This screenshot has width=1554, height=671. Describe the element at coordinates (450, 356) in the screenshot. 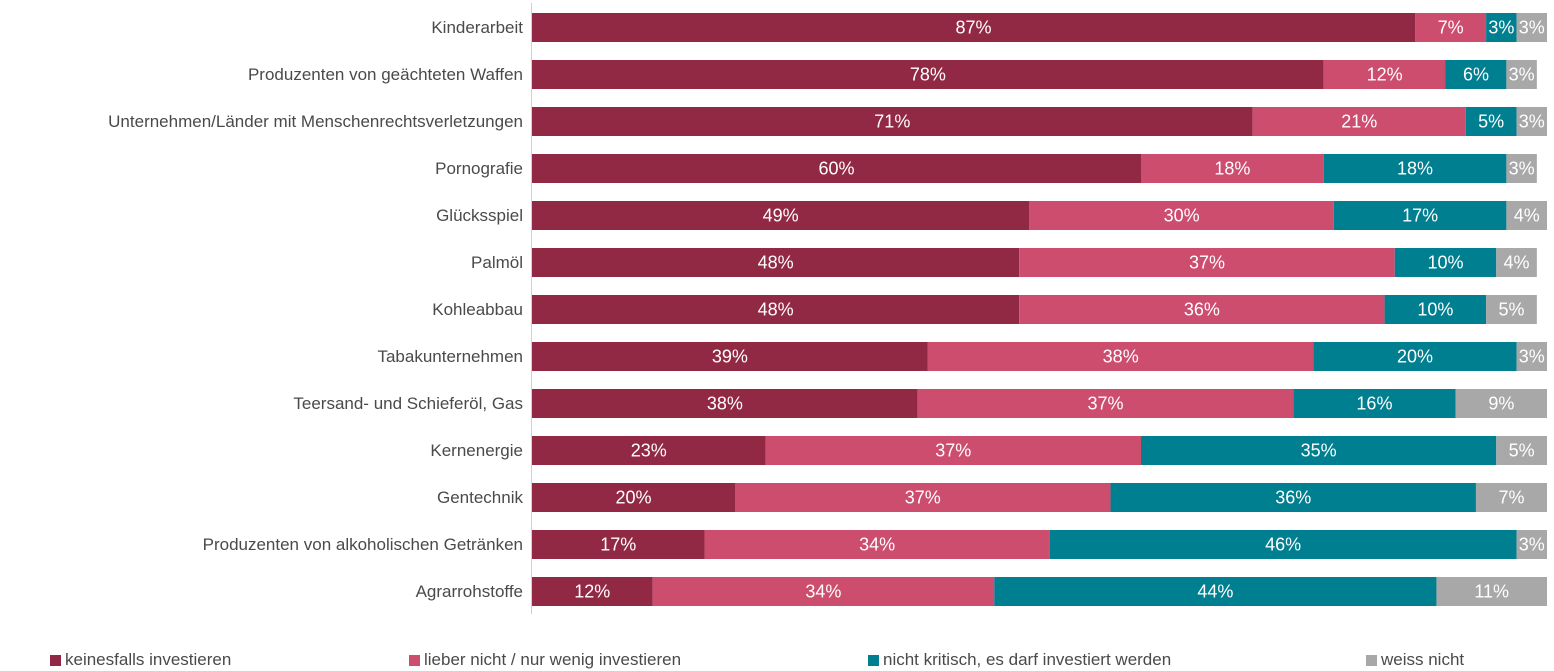

I see `category-label: Tabakunternehmen` at that location.